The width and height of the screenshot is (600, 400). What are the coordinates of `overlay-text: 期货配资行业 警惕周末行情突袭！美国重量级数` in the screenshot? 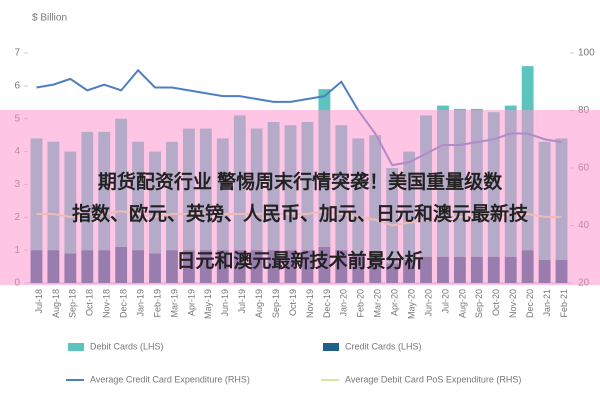 It's located at (300, 181).